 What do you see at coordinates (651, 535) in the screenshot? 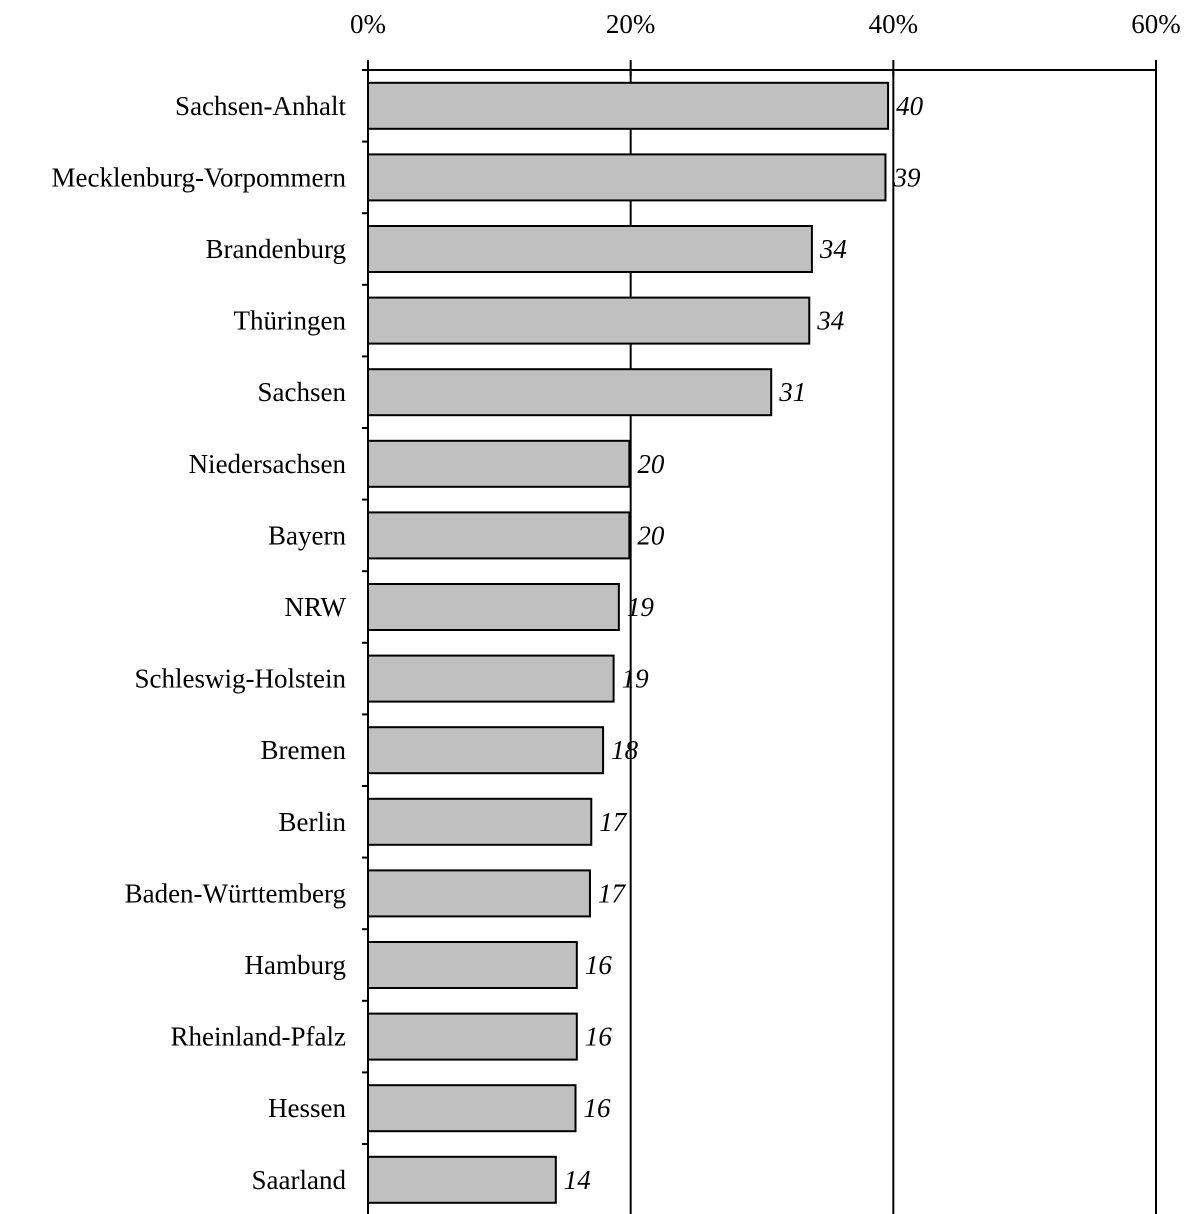
I see `value-label-6: 20` at bounding box center [651, 535].